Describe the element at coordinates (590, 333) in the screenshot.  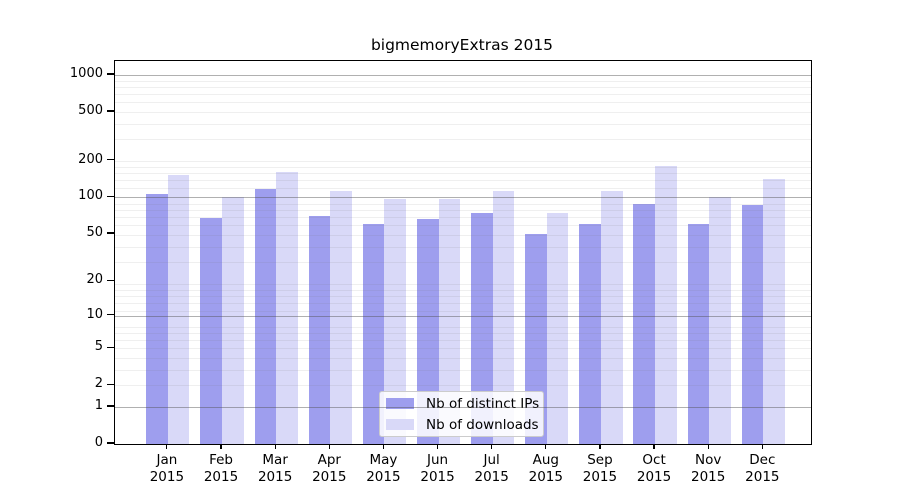
I see `bar-distinct-ips-sep` at that location.